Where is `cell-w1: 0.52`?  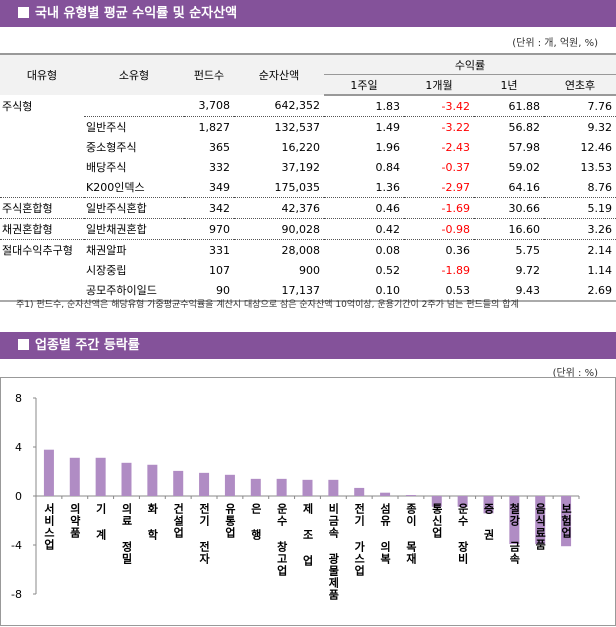 cell-w1: 0.52 is located at coordinates (388, 270).